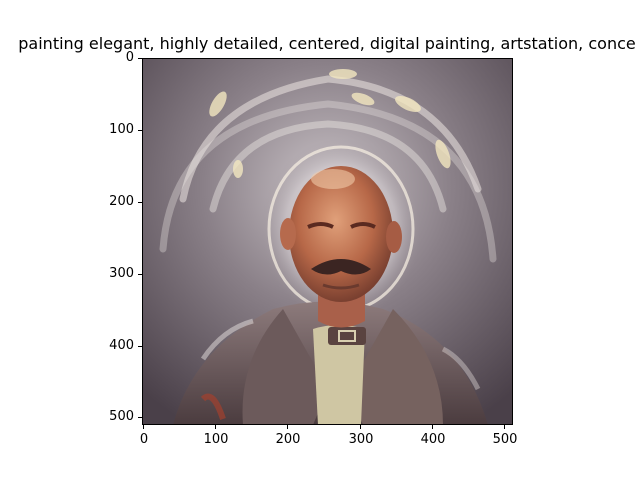  I want to click on x-tick-label: 300, so click(361, 439).